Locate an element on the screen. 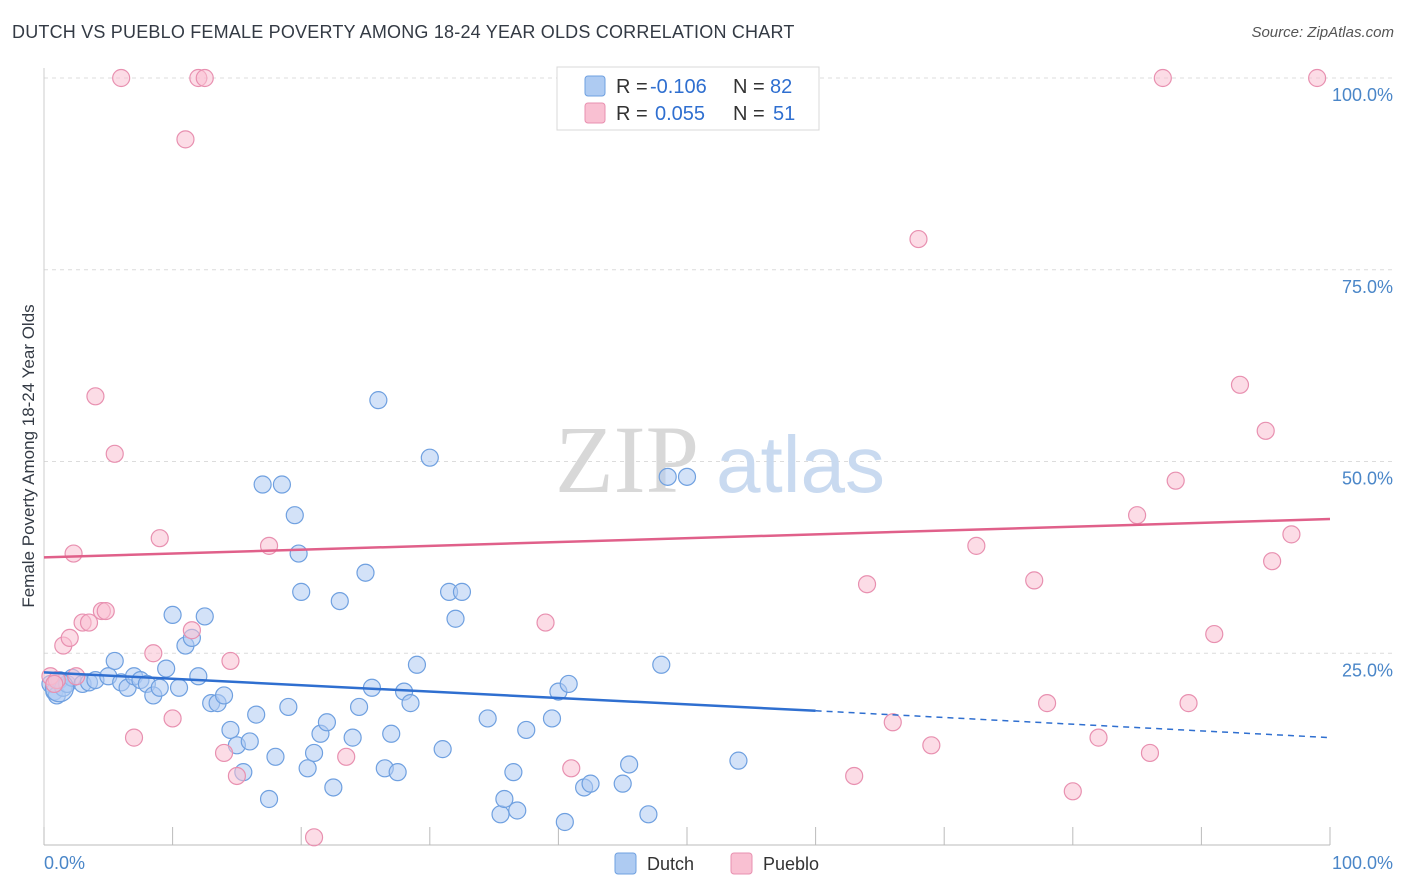  x-tick-label: 0.0% is located at coordinates (64, 863).